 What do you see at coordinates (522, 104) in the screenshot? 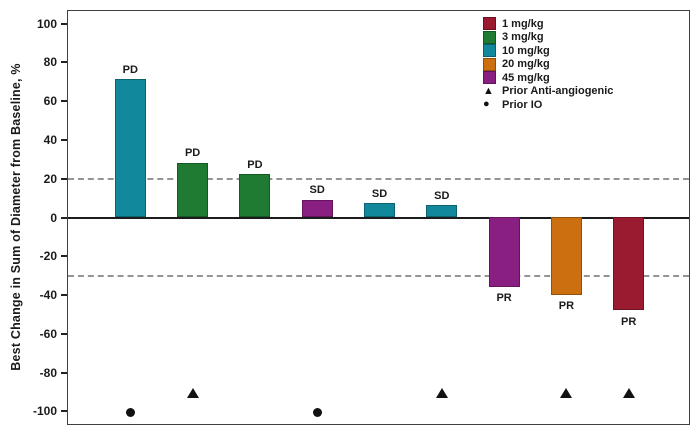
I see `legend-label: Prior IO` at bounding box center [522, 104].